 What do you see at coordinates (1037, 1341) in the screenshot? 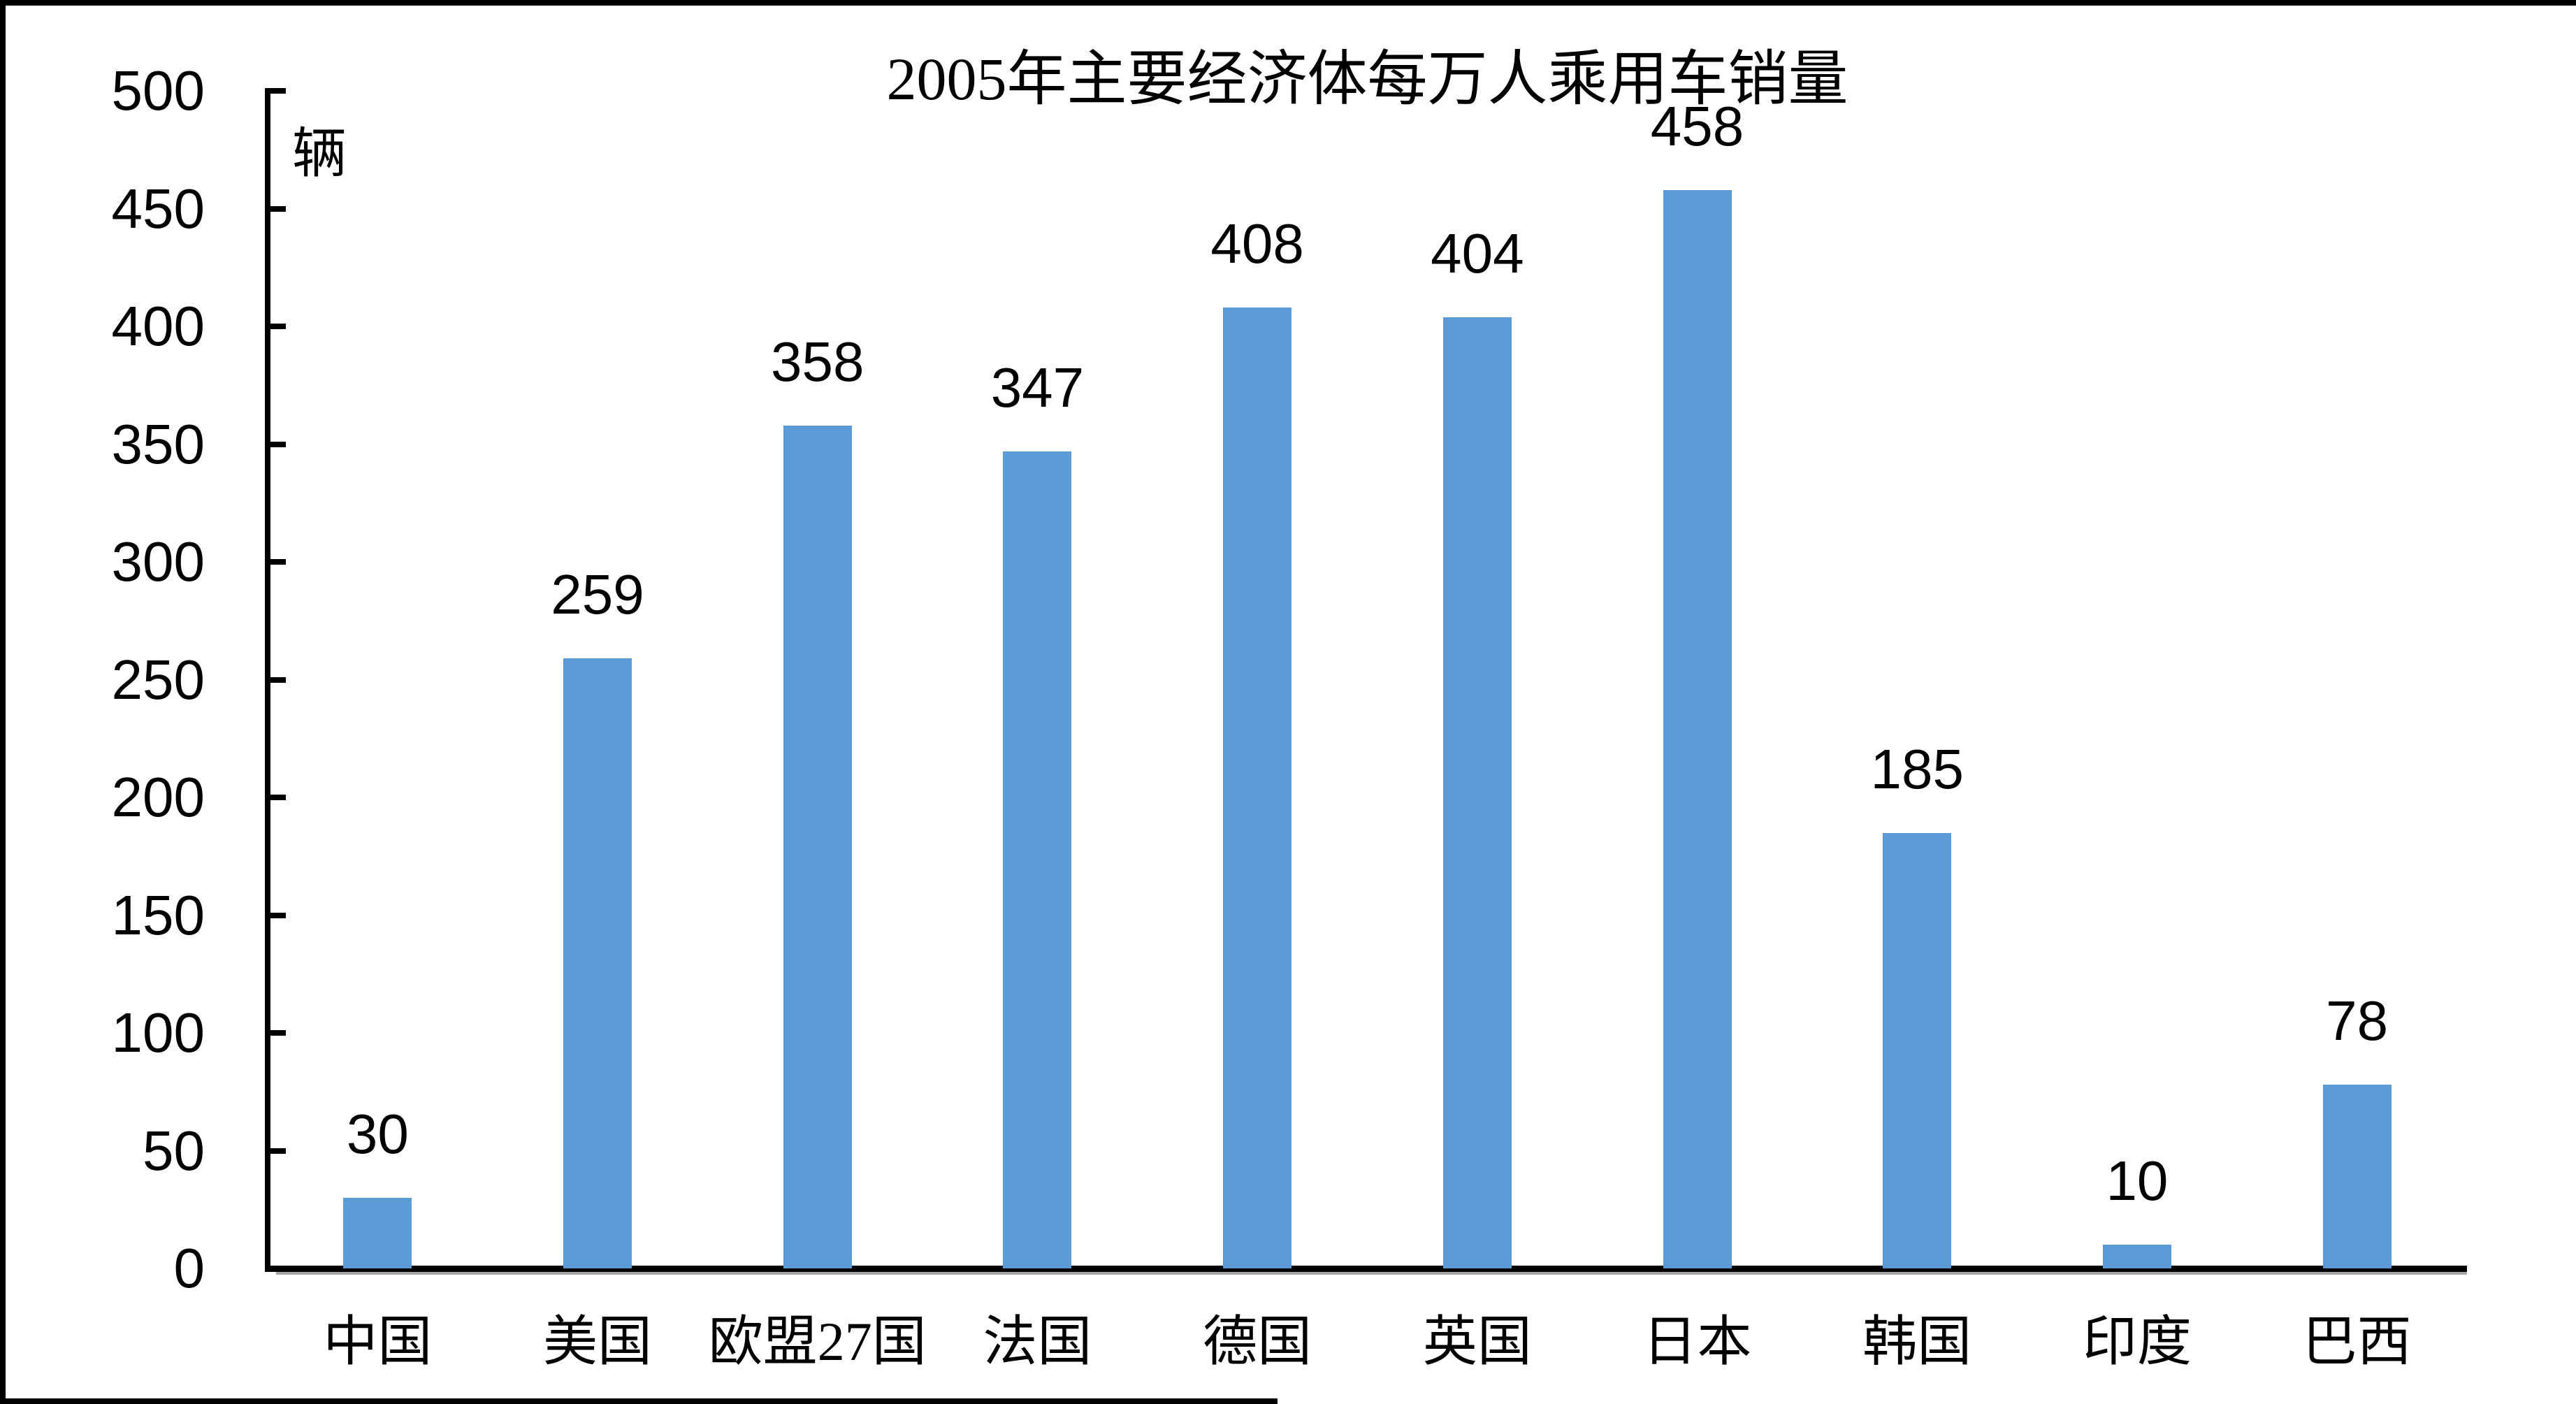
I see `x-axis-category-label: 法国` at bounding box center [1037, 1341].